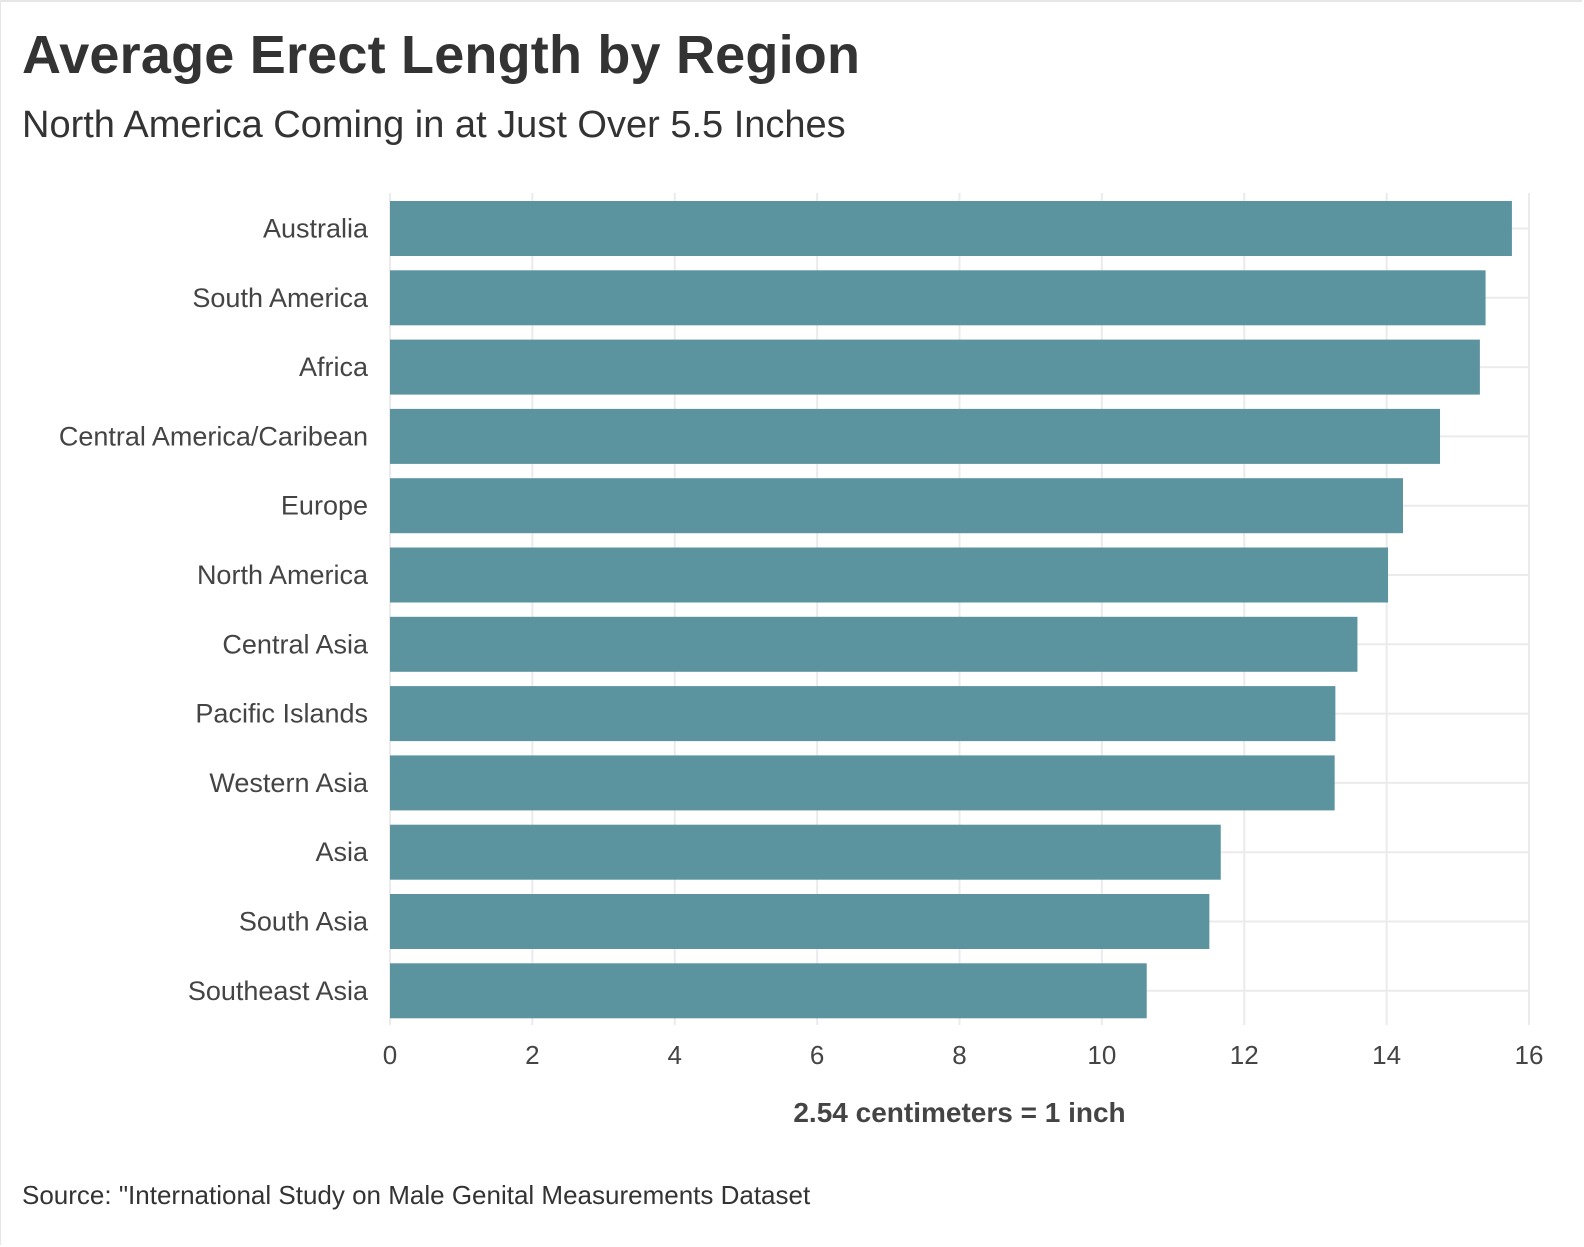  I want to click on x-axis-title: 2.54 centimeters = 1 inch, so click(959, 1112).